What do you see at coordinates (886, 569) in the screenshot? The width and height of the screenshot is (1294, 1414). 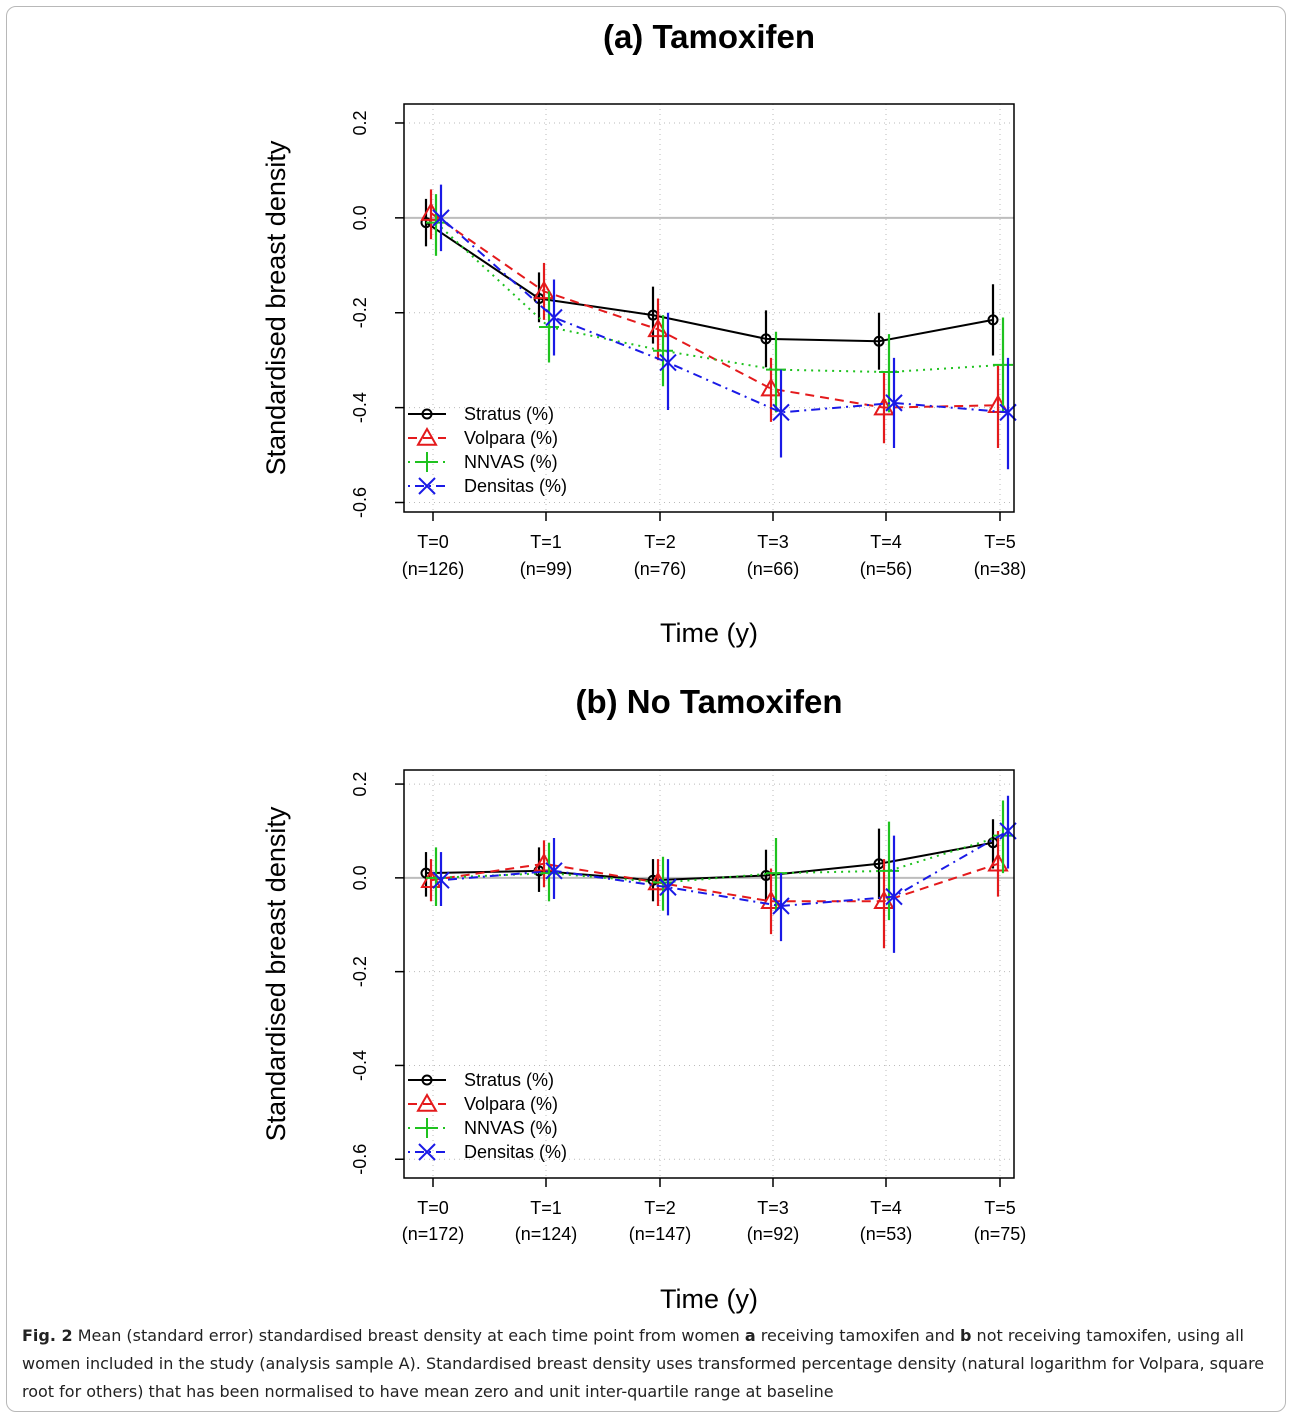 I see `x-n-label: (n=56)` at bounding box center [886, 569].